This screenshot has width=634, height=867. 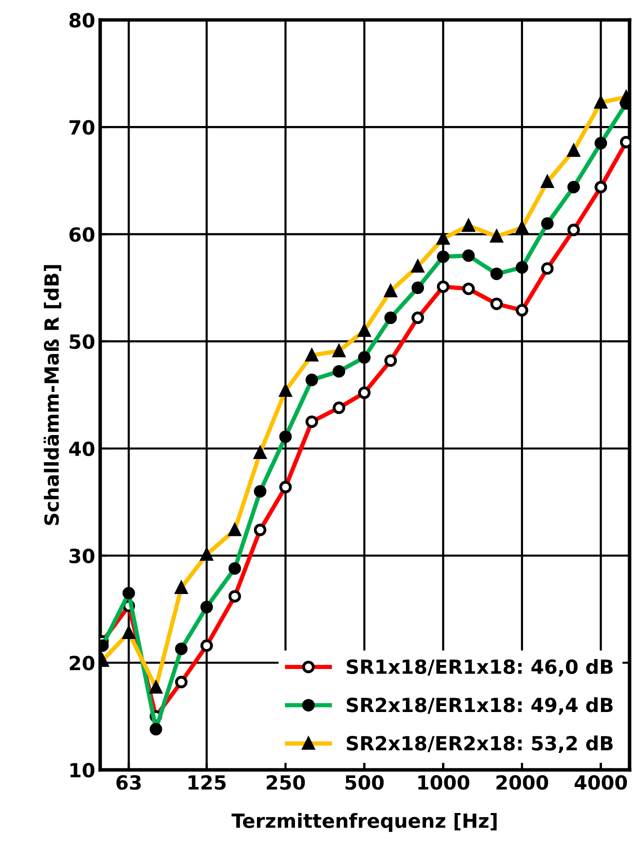 What do you see at coordinates (82, 556) in the screenshot?
I see `y-tick-label: 30` at bounding box center [82, 556].